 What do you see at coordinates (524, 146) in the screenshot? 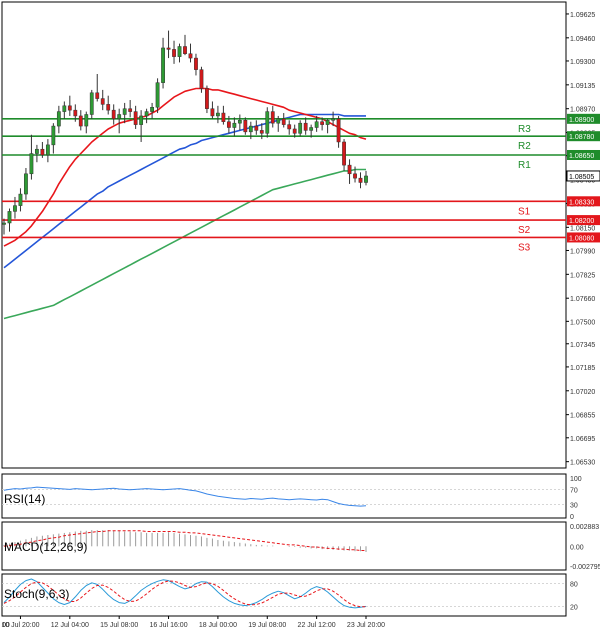
I see `level-label-r2: R2` at bounding box center [524, 146].